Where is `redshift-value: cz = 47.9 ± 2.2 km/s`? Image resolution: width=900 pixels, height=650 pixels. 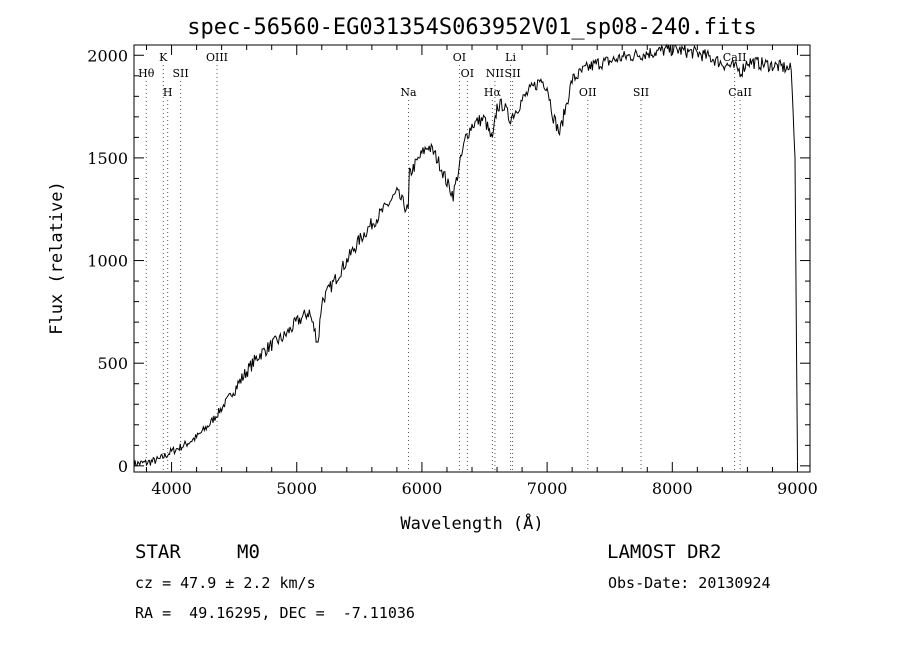
redshift-value: cz = 47.9 ± 2.2 km/s is located at coordinates (225, 583).